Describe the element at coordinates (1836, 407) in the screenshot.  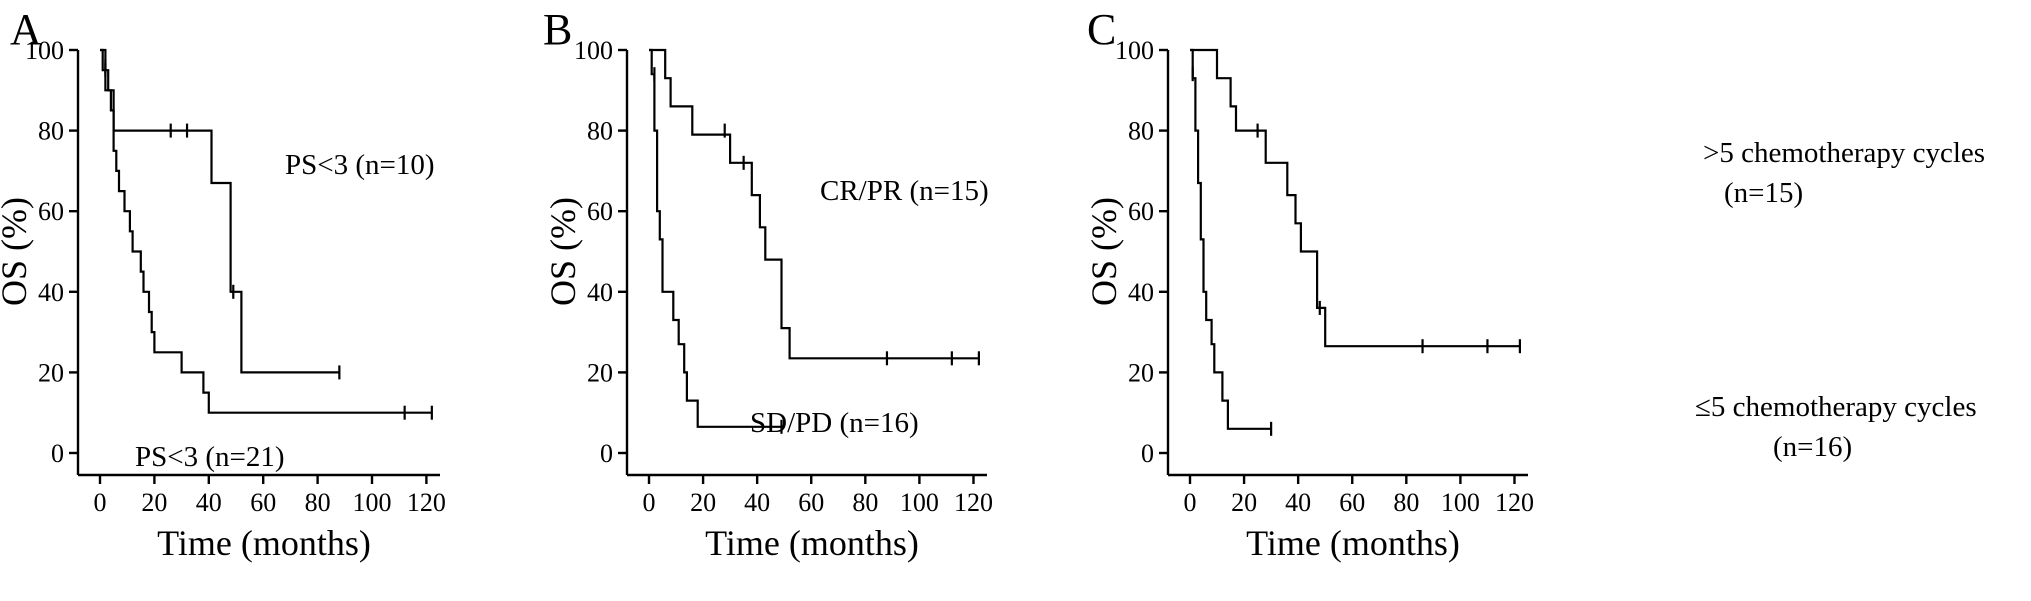
I see `annotation-le5-line1: ≤5 chemotherapy cycles` at that location.